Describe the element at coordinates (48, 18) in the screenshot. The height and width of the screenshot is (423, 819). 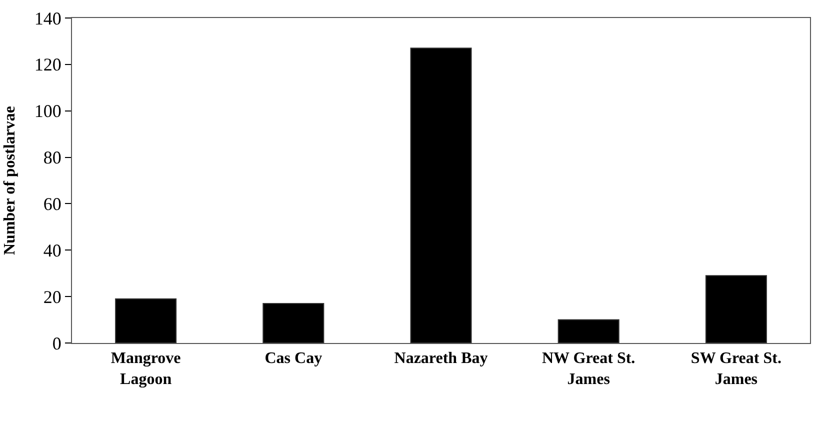
I see `y-tick-label: 140` at that location.